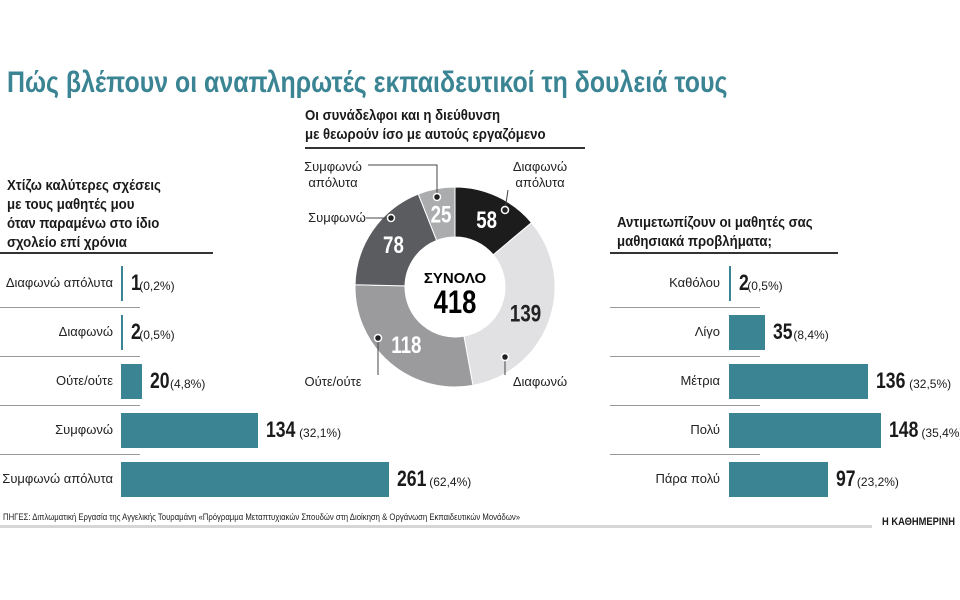  What do you see at coordinates (337, 217) in the screenshot?
I see `slice-label: Συμφωνώ` at bounding box center [337, 217].